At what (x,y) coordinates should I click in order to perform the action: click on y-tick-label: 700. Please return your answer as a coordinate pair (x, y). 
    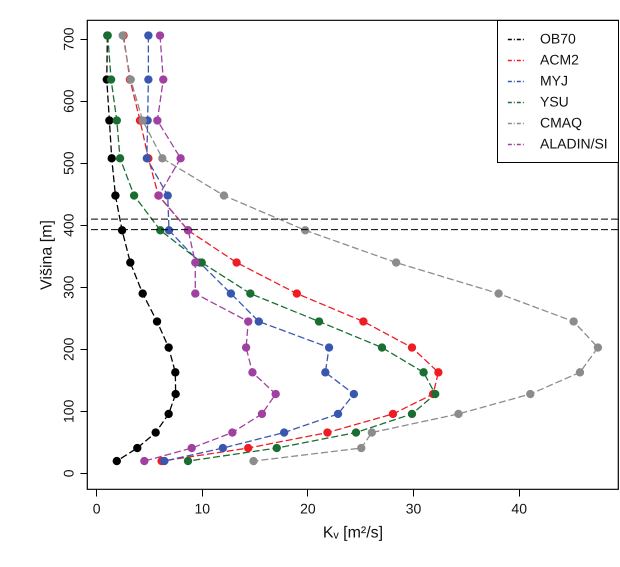
    Looking at the image, I should click on (68, 39).